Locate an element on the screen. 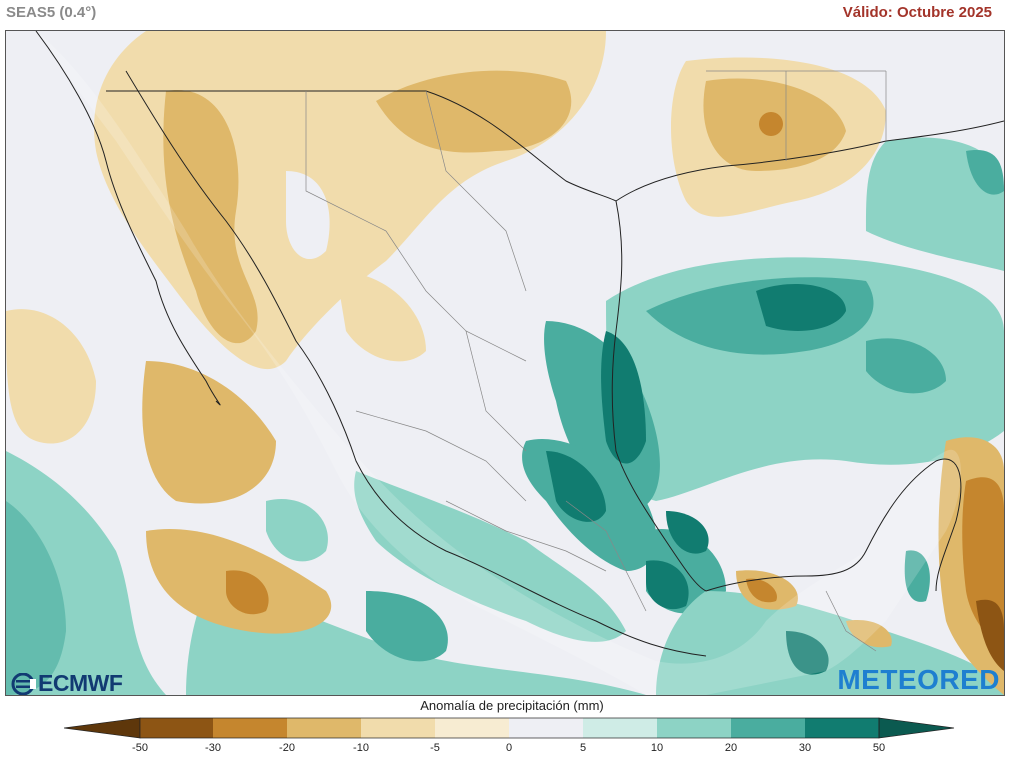 Image resolution: width=1024 pixels, height=758 pixels. legend-tick: -20 is located at coordinates (287, 748).